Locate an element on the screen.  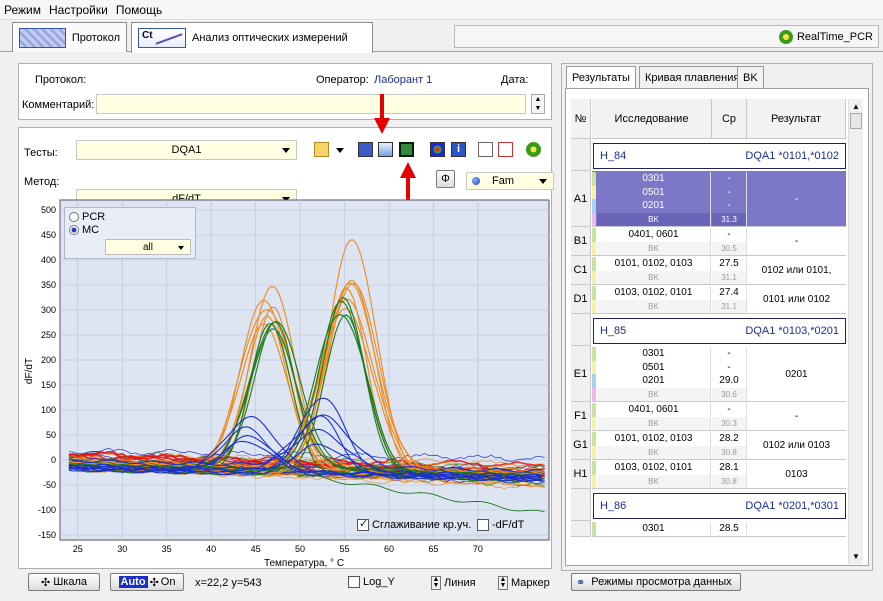
log-y-checkbox: Log_Y is located at coordinates (371, 582).